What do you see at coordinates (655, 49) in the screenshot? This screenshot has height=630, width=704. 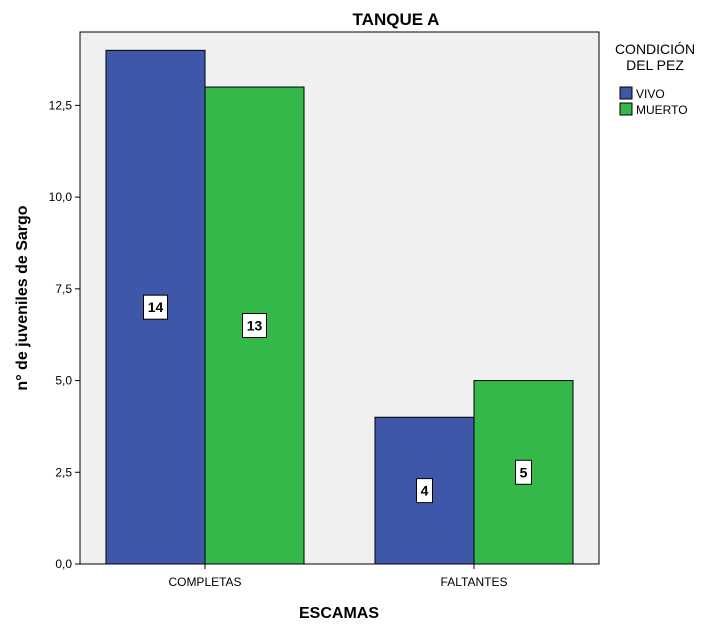 I see `legend-title: CONDICIÓN` at bounding box center [655, 49].